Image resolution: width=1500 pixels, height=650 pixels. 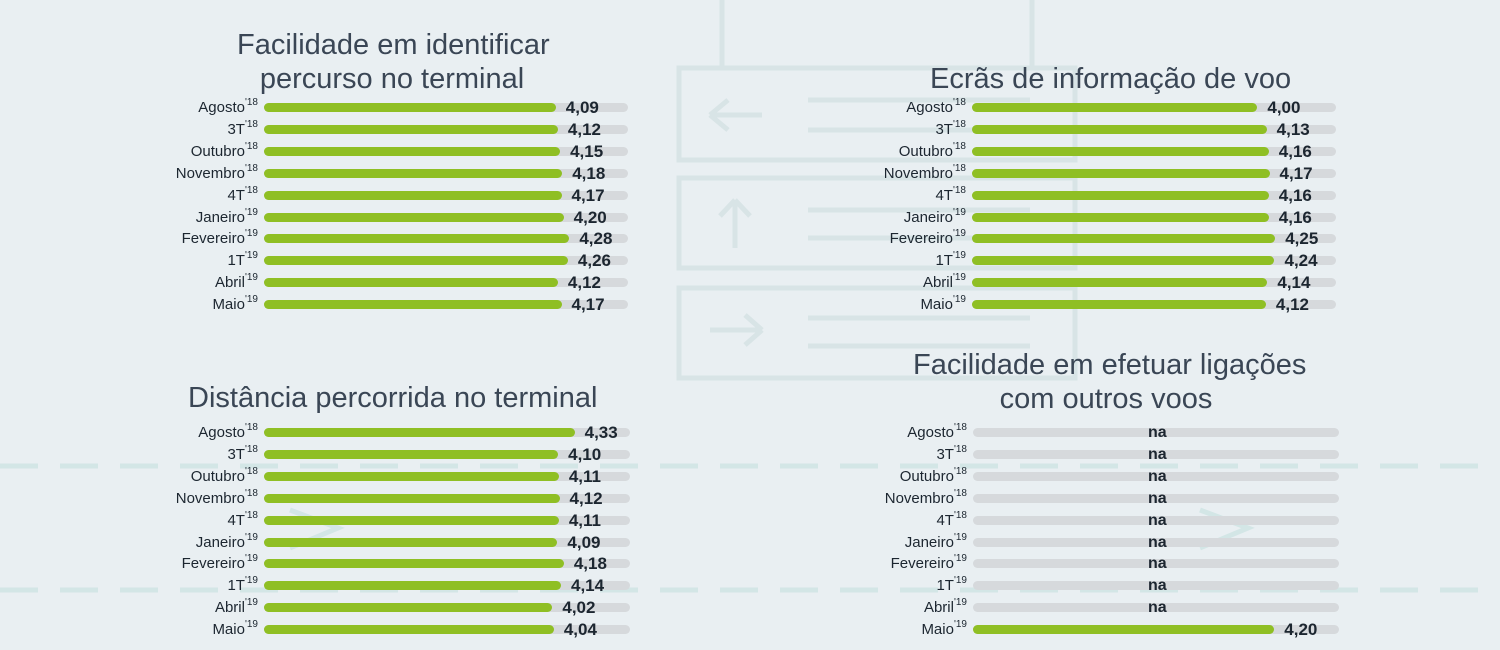 What do you see at coordinates (1295, 217) in the screenshot?
I see `value-label: 4,16` at bounding box center [1295, 217].